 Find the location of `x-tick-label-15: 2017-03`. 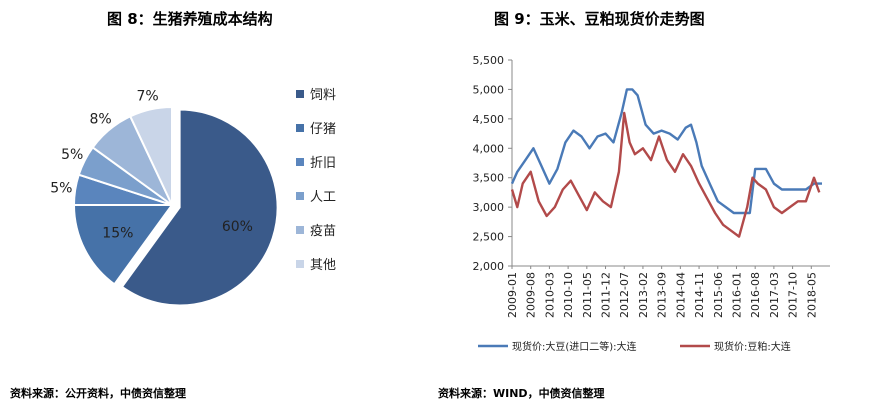

x-tick-label-15: 2017-03 is located at coordinates (774, 295).